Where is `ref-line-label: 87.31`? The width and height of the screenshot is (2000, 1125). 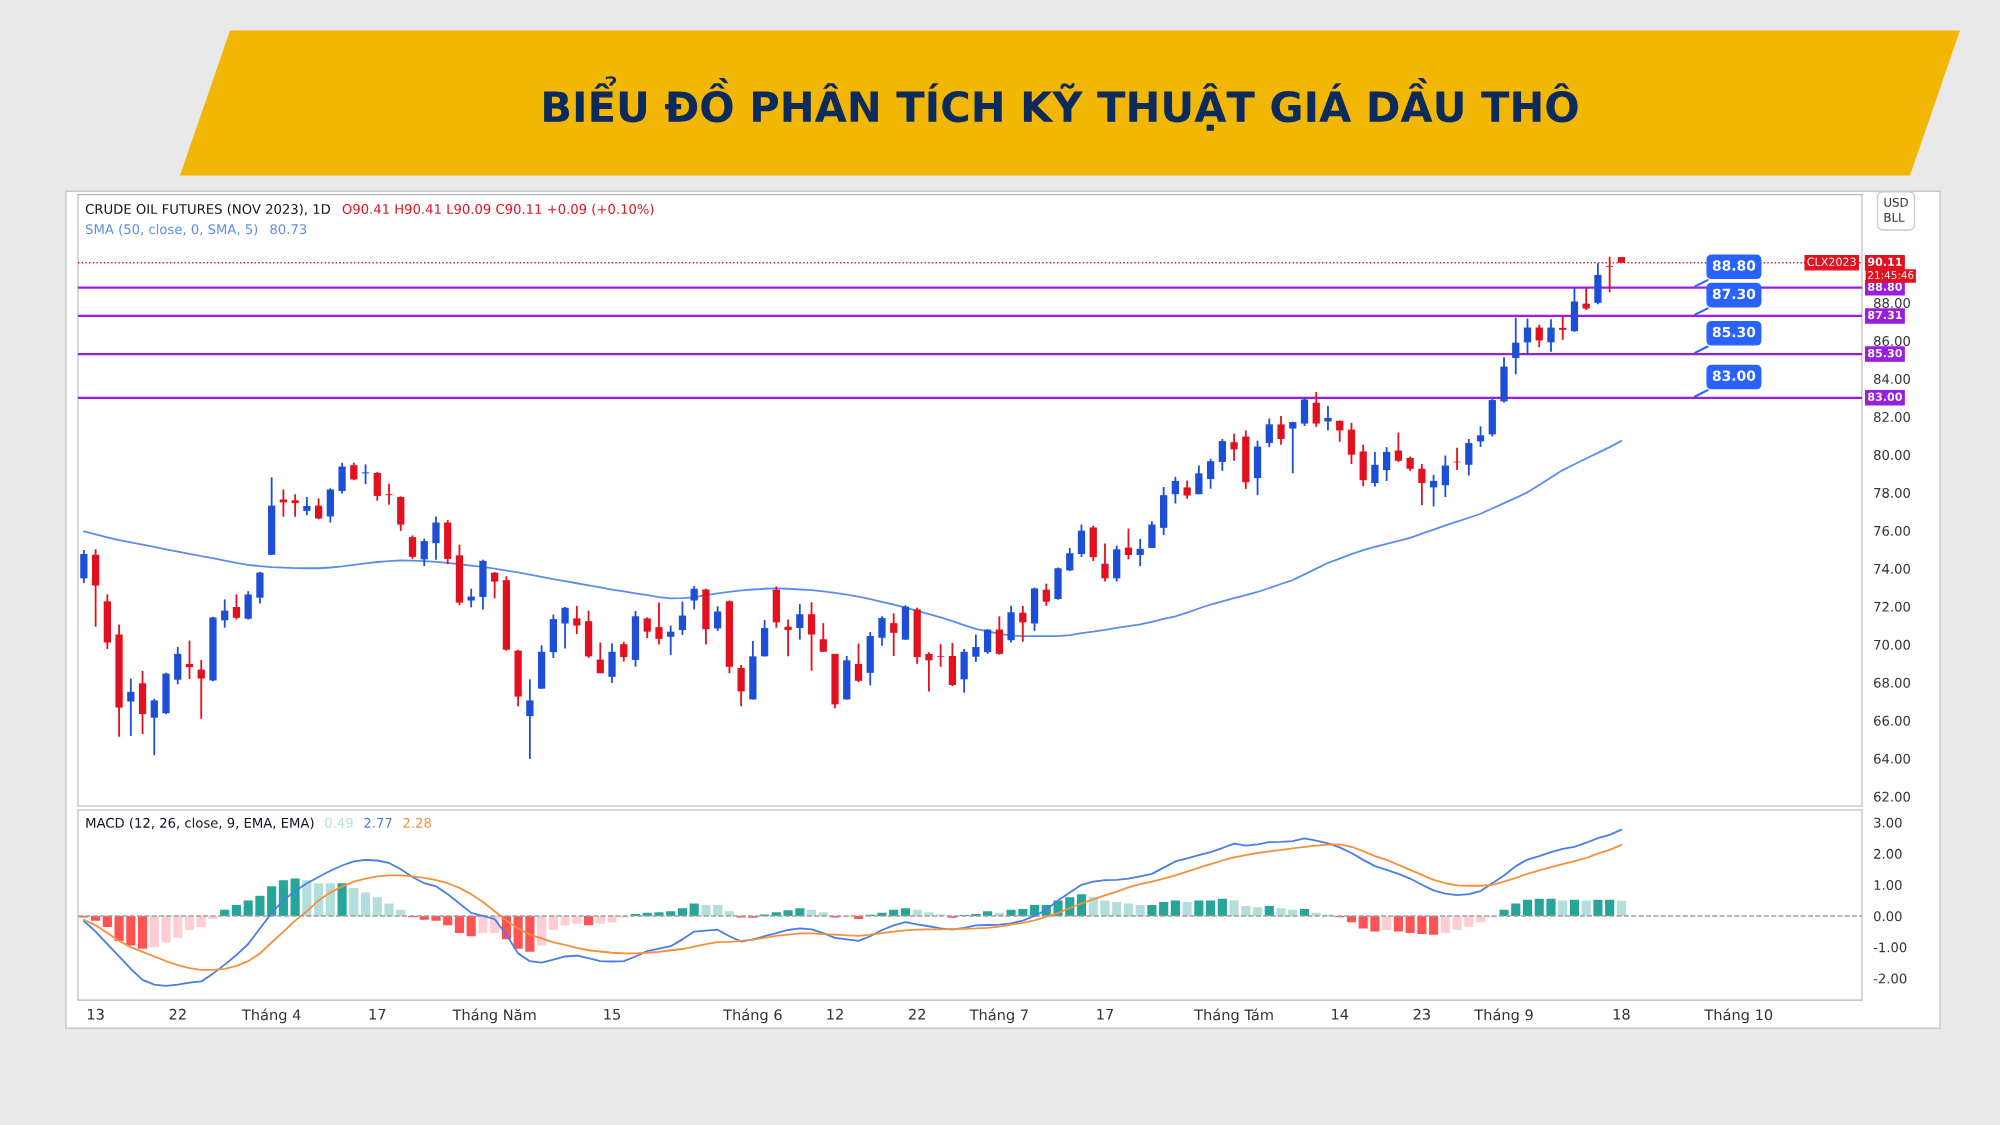
ref-line-label: 87.31 is located at coordinates (1885, 315).